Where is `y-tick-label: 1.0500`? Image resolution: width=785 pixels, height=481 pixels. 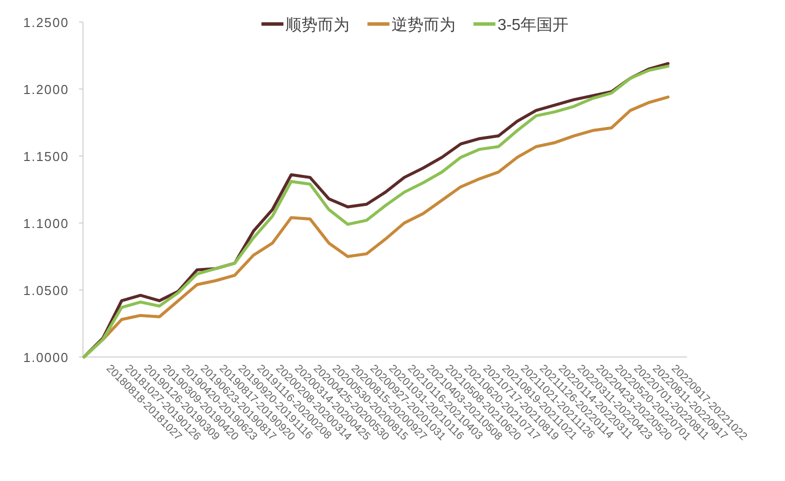
y-tick-label: 1.0500 is located at coordinates (46, 290).